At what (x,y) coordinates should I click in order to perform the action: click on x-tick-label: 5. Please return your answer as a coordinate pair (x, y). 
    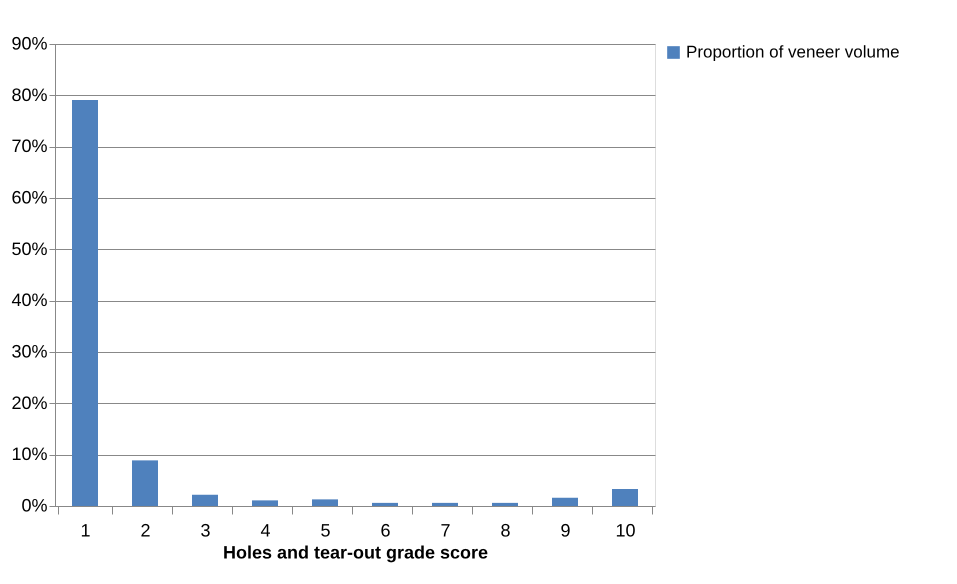
    Looking at the image, I should click on (325, 530).